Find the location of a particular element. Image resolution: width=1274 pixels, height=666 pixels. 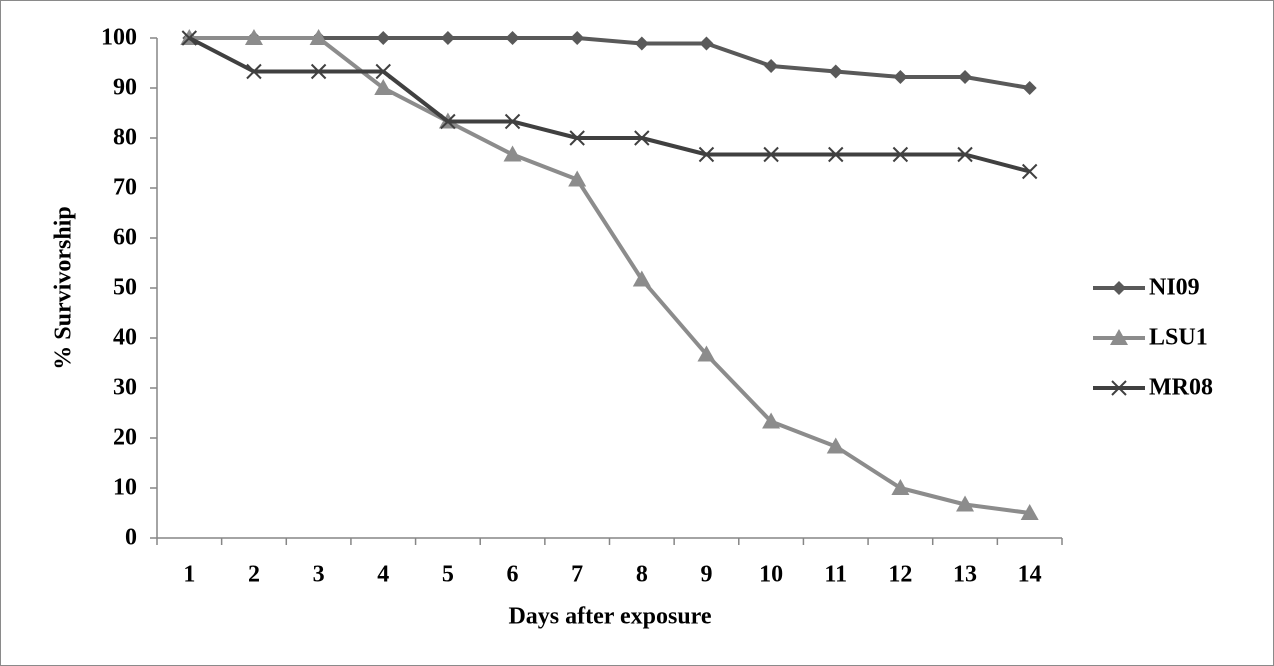

legend-label: MR08 is located at coordinates (1181, 388).